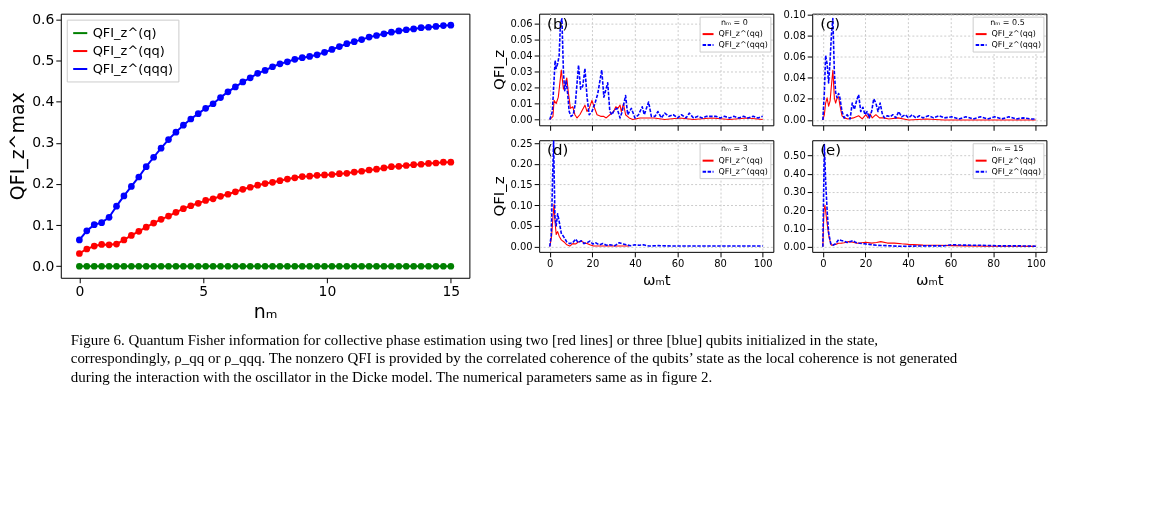 Image resolution: width=1165 pixels, height=519 pixels. Describe the element at coordinates (521, 205) in the screenshot. I see `y-tick-label: 0.10` at that location.